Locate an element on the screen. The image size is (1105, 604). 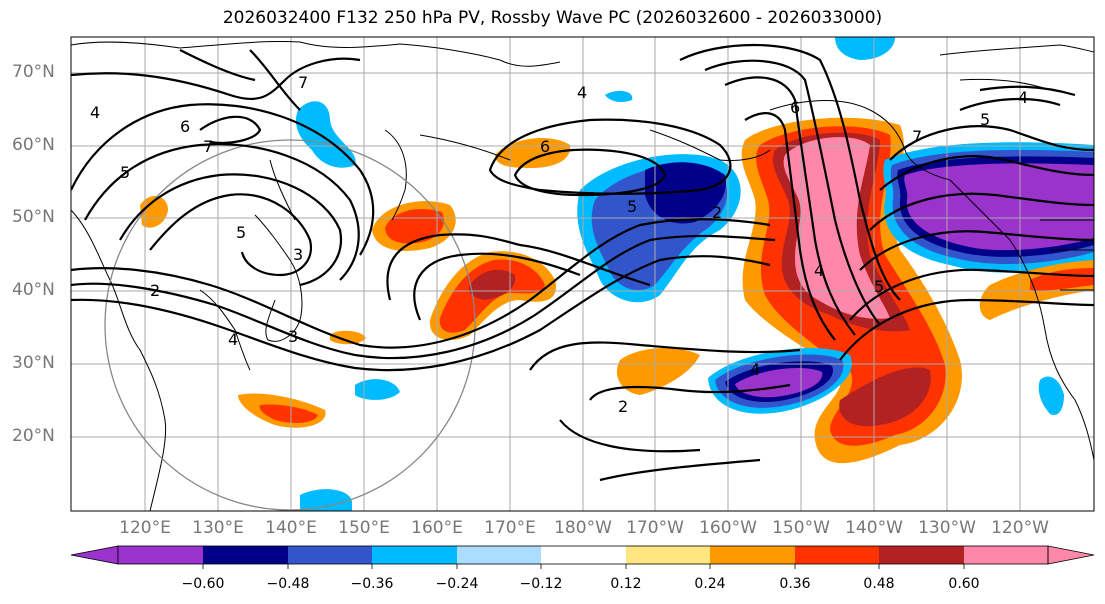
lon-label: 160°W is located at coordinates (728, 528).